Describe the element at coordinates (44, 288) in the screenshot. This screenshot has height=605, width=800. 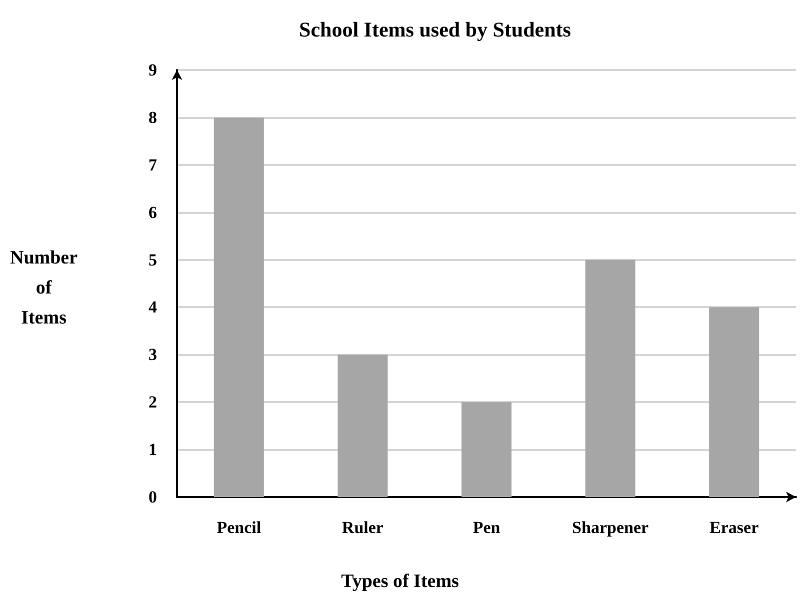
I see `y-axis-title: Number of Items` at that location.